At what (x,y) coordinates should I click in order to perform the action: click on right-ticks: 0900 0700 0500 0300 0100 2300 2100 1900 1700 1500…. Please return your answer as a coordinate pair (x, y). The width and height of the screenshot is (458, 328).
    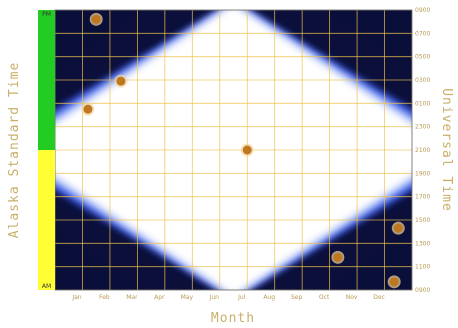
    Looking at the image, I should click on (422, 150).